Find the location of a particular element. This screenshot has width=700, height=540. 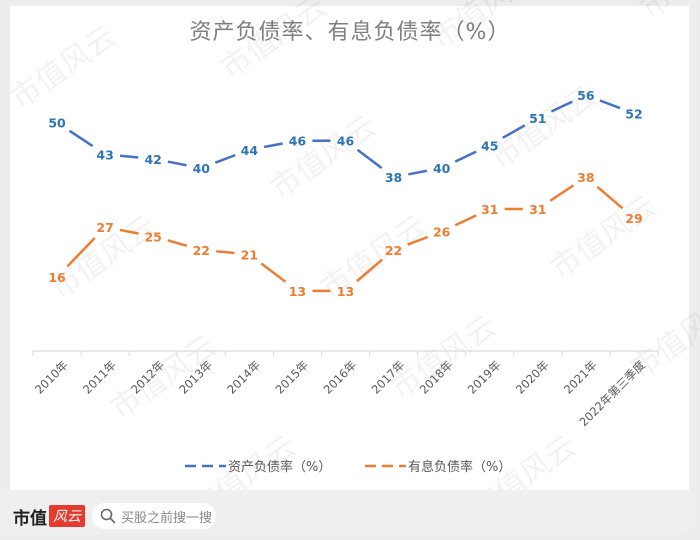

data-label: 52 is located at coordinates (633, 113).